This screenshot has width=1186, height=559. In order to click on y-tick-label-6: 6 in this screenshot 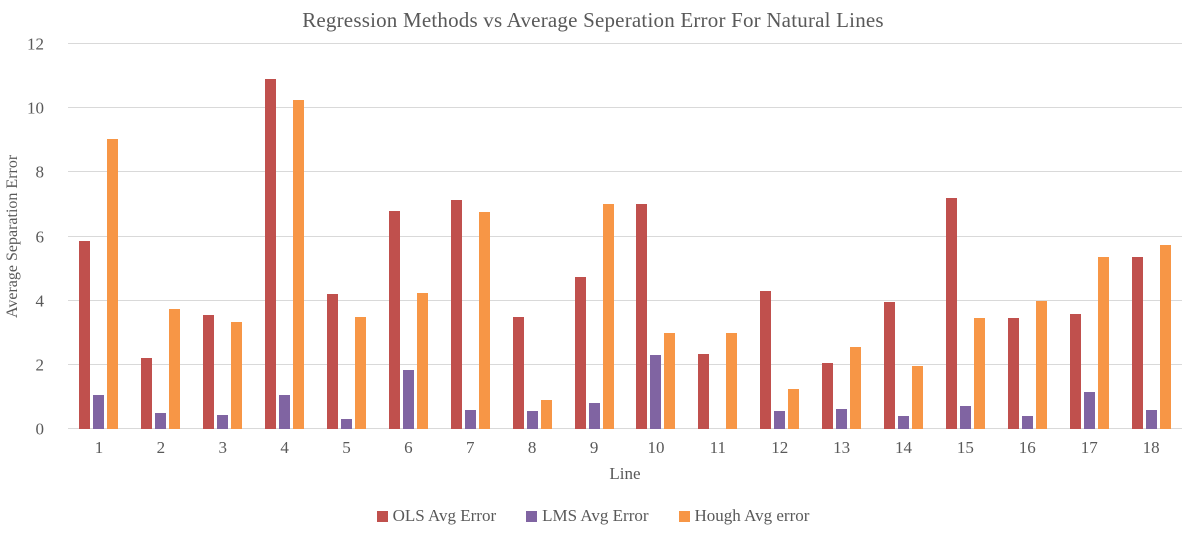, I will do `click(40, 236)`.